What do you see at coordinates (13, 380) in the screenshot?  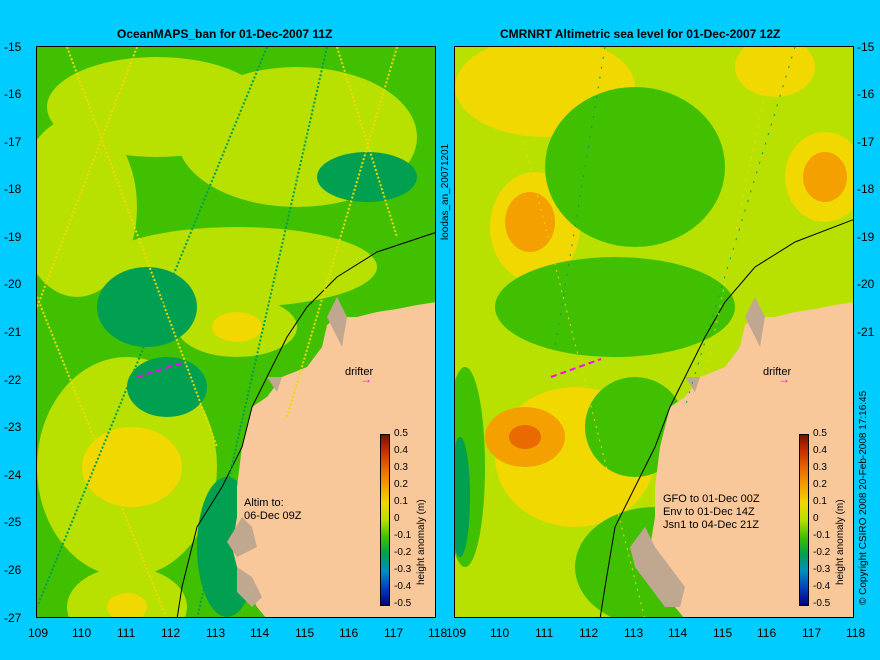 I see `y-tick: -22` at bounding box center [13, 380].